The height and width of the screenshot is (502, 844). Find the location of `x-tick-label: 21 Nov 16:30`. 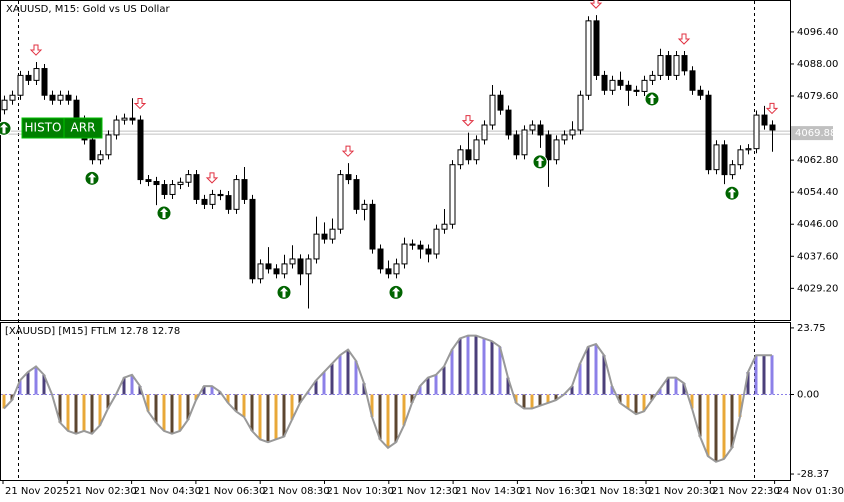

x-tick-label: 21 Nov 16:30 is located at coordinates (552, 491).